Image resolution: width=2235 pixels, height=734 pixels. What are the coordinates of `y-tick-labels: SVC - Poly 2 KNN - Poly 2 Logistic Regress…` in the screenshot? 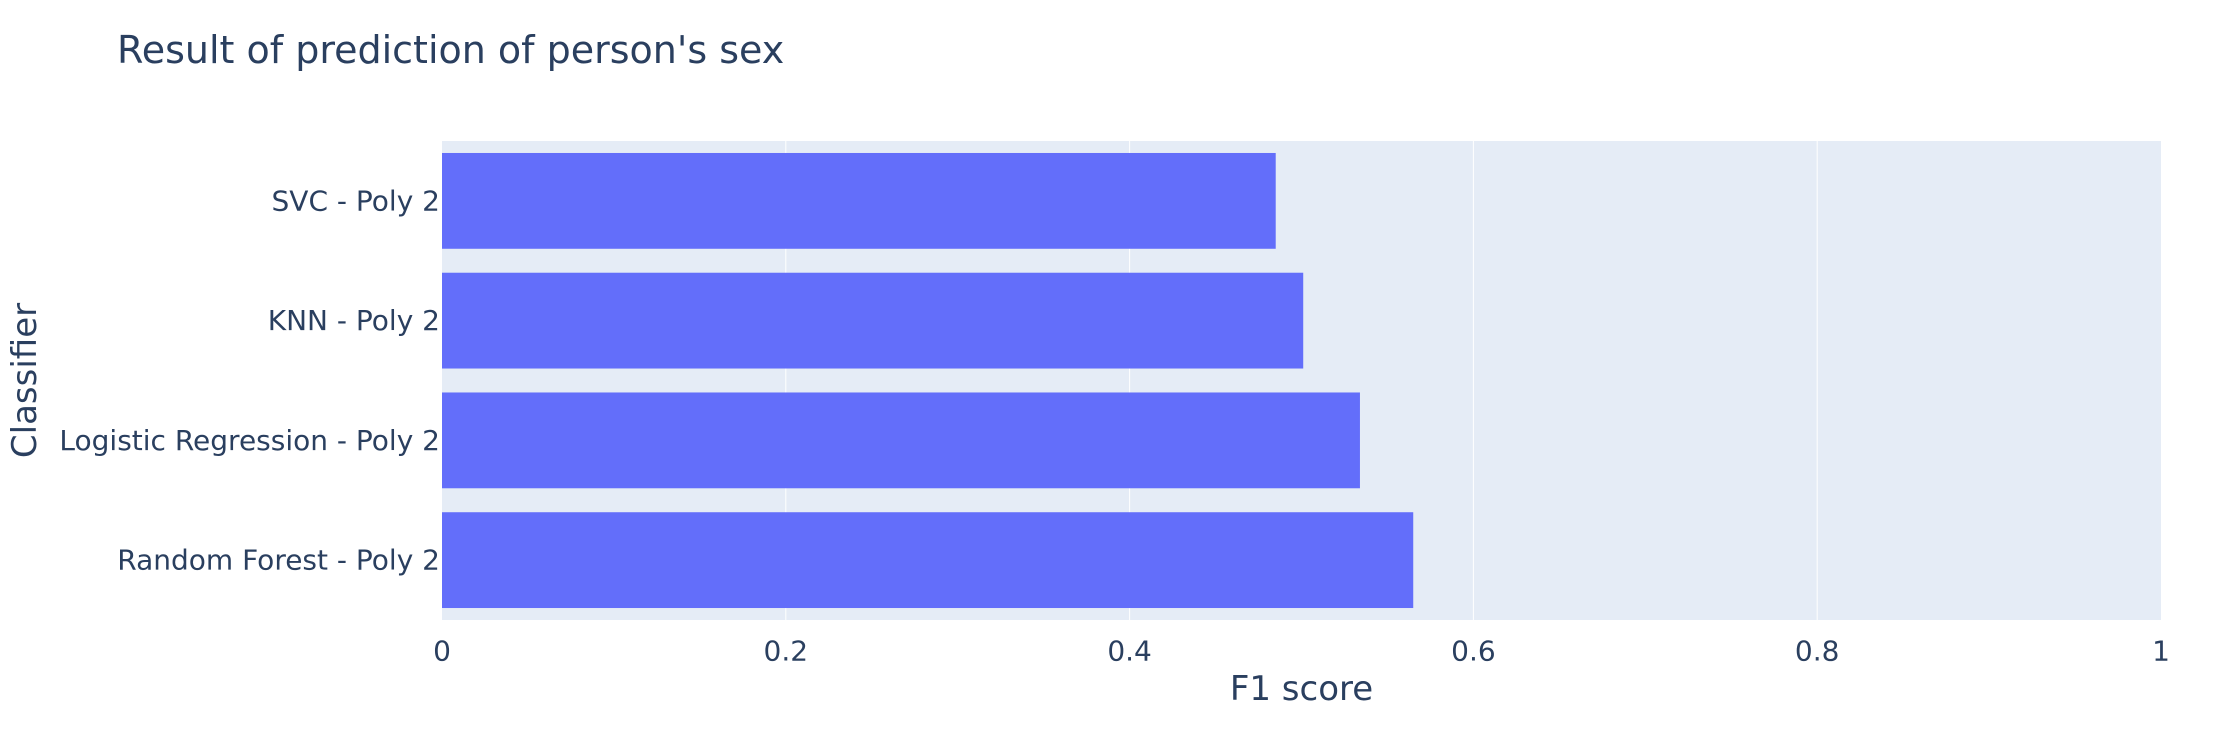 It's located at (249, 380).